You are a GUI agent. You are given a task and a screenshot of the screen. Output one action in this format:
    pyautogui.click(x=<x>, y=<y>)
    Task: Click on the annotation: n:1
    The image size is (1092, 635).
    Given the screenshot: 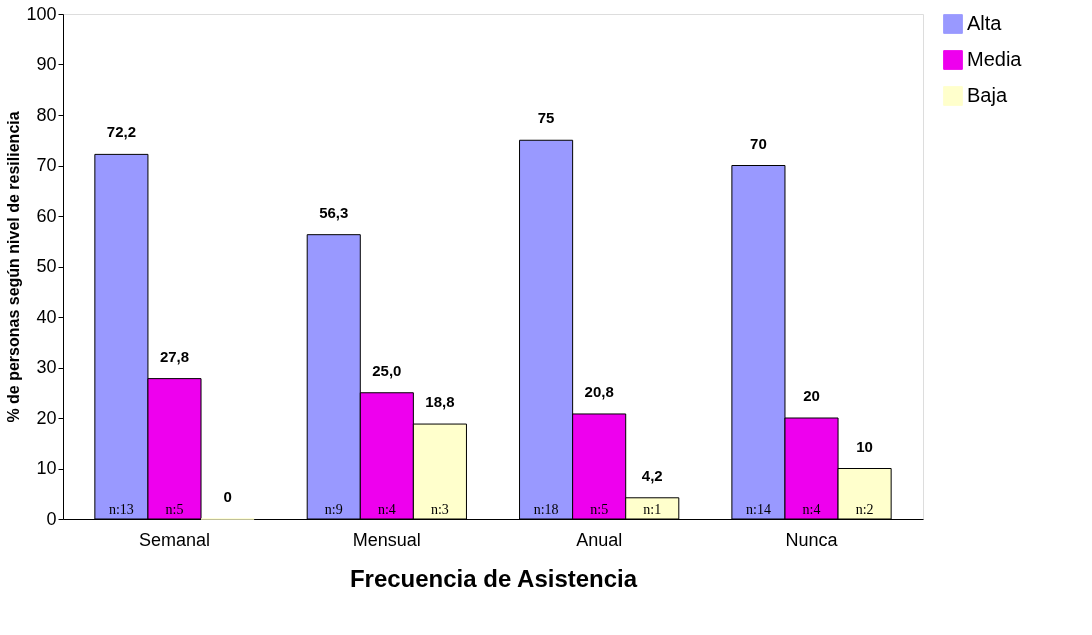 What is the action you would take?
    pyautogui.click(x=652, y=509)
    